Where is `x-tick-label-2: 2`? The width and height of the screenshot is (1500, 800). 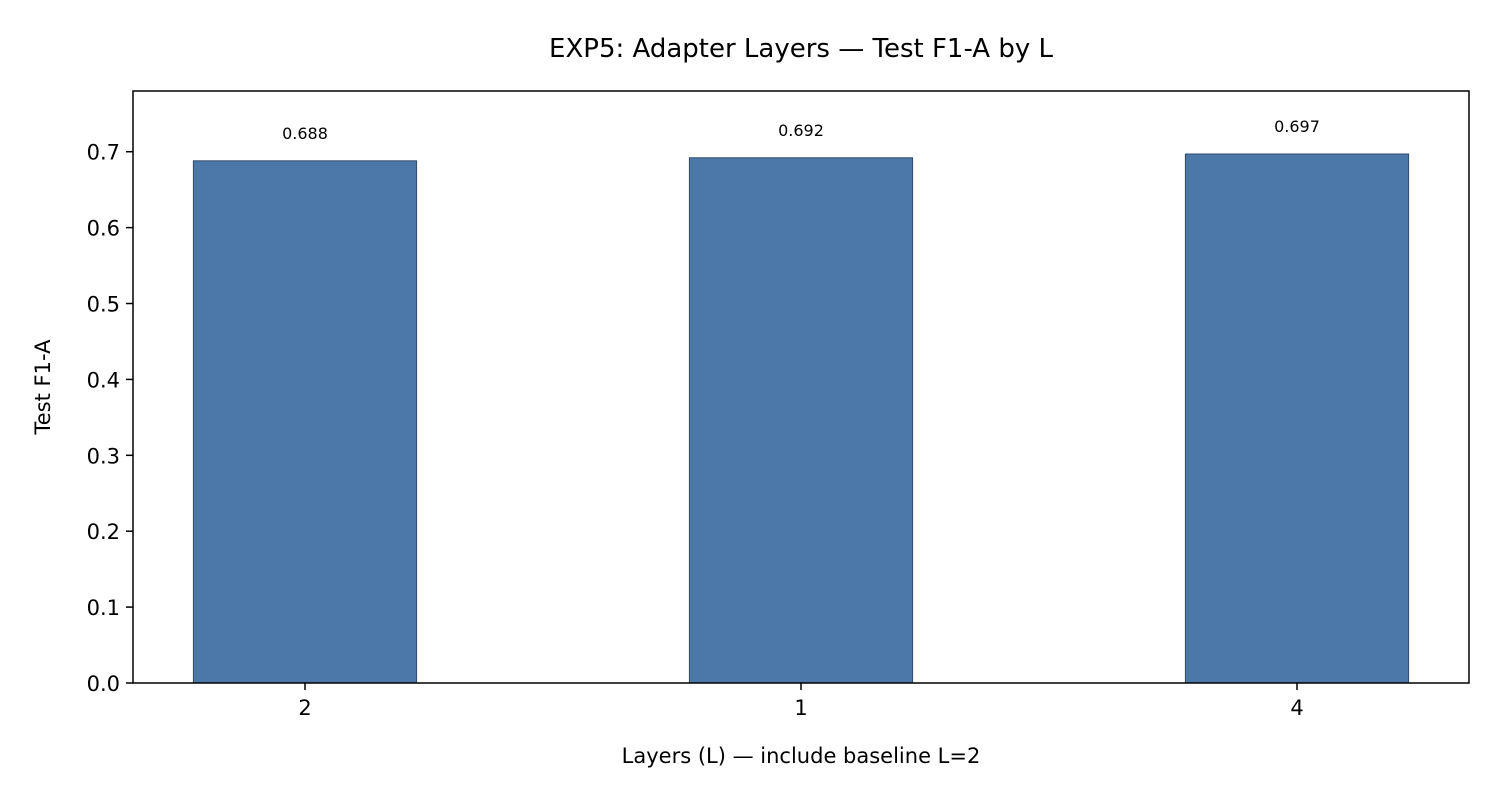
x-tick-label-2: 2 is located at coordinates (304, 708).